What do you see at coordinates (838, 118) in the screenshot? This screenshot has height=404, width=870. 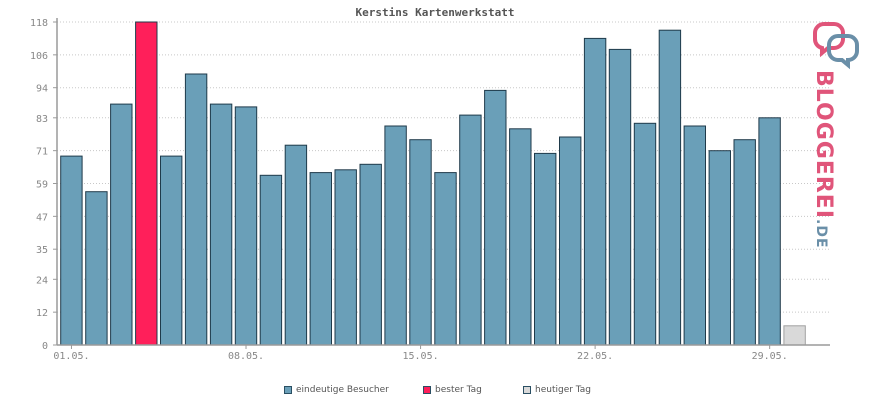 I see `bloggerei-logo` at bounding box center [838, 118].